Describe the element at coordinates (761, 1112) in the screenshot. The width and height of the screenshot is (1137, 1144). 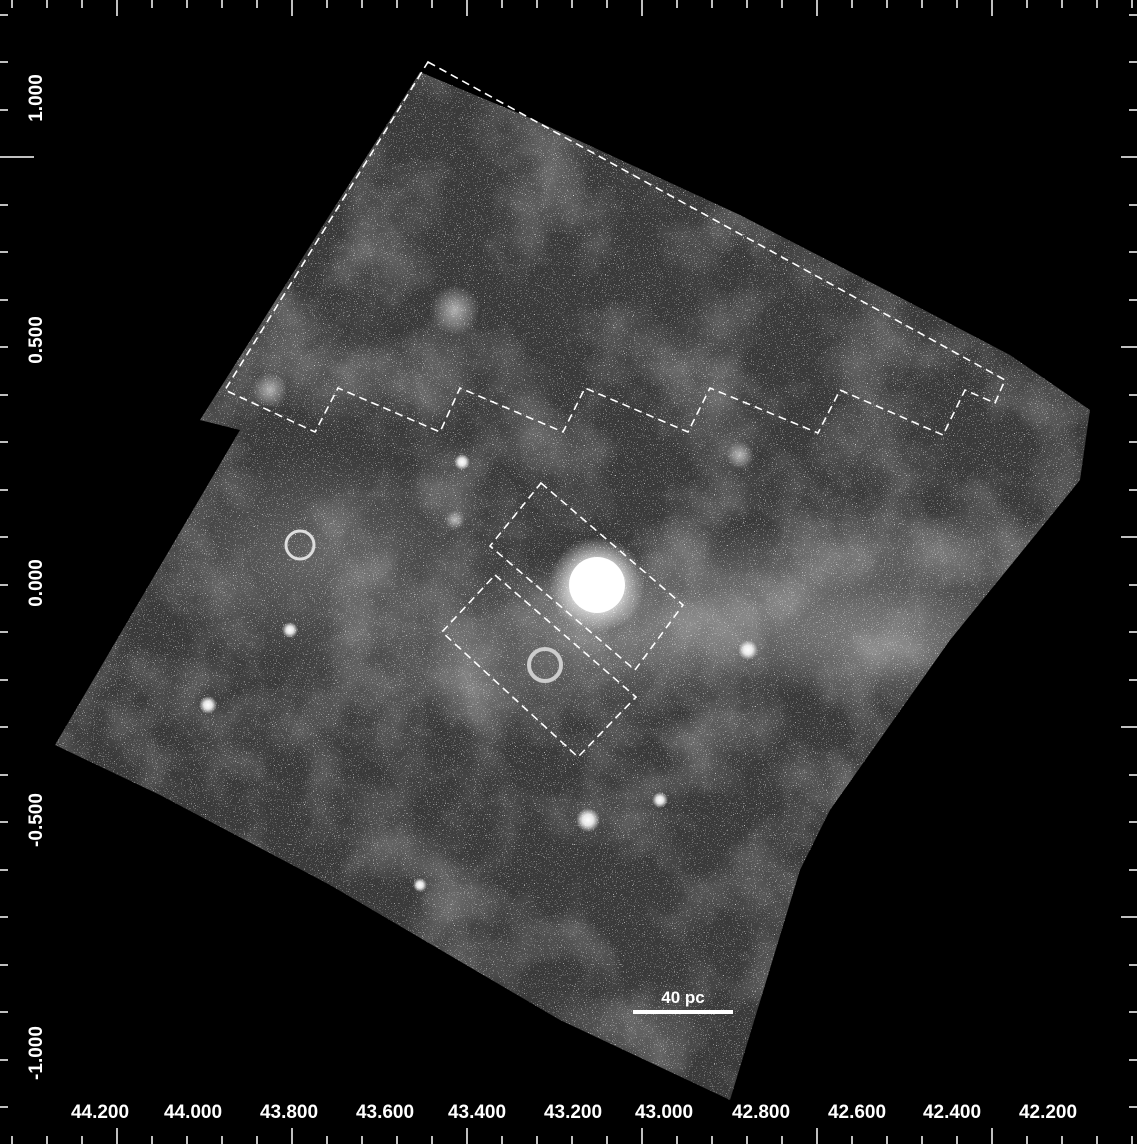
I see `x-tick-label: 42.800` at that location.